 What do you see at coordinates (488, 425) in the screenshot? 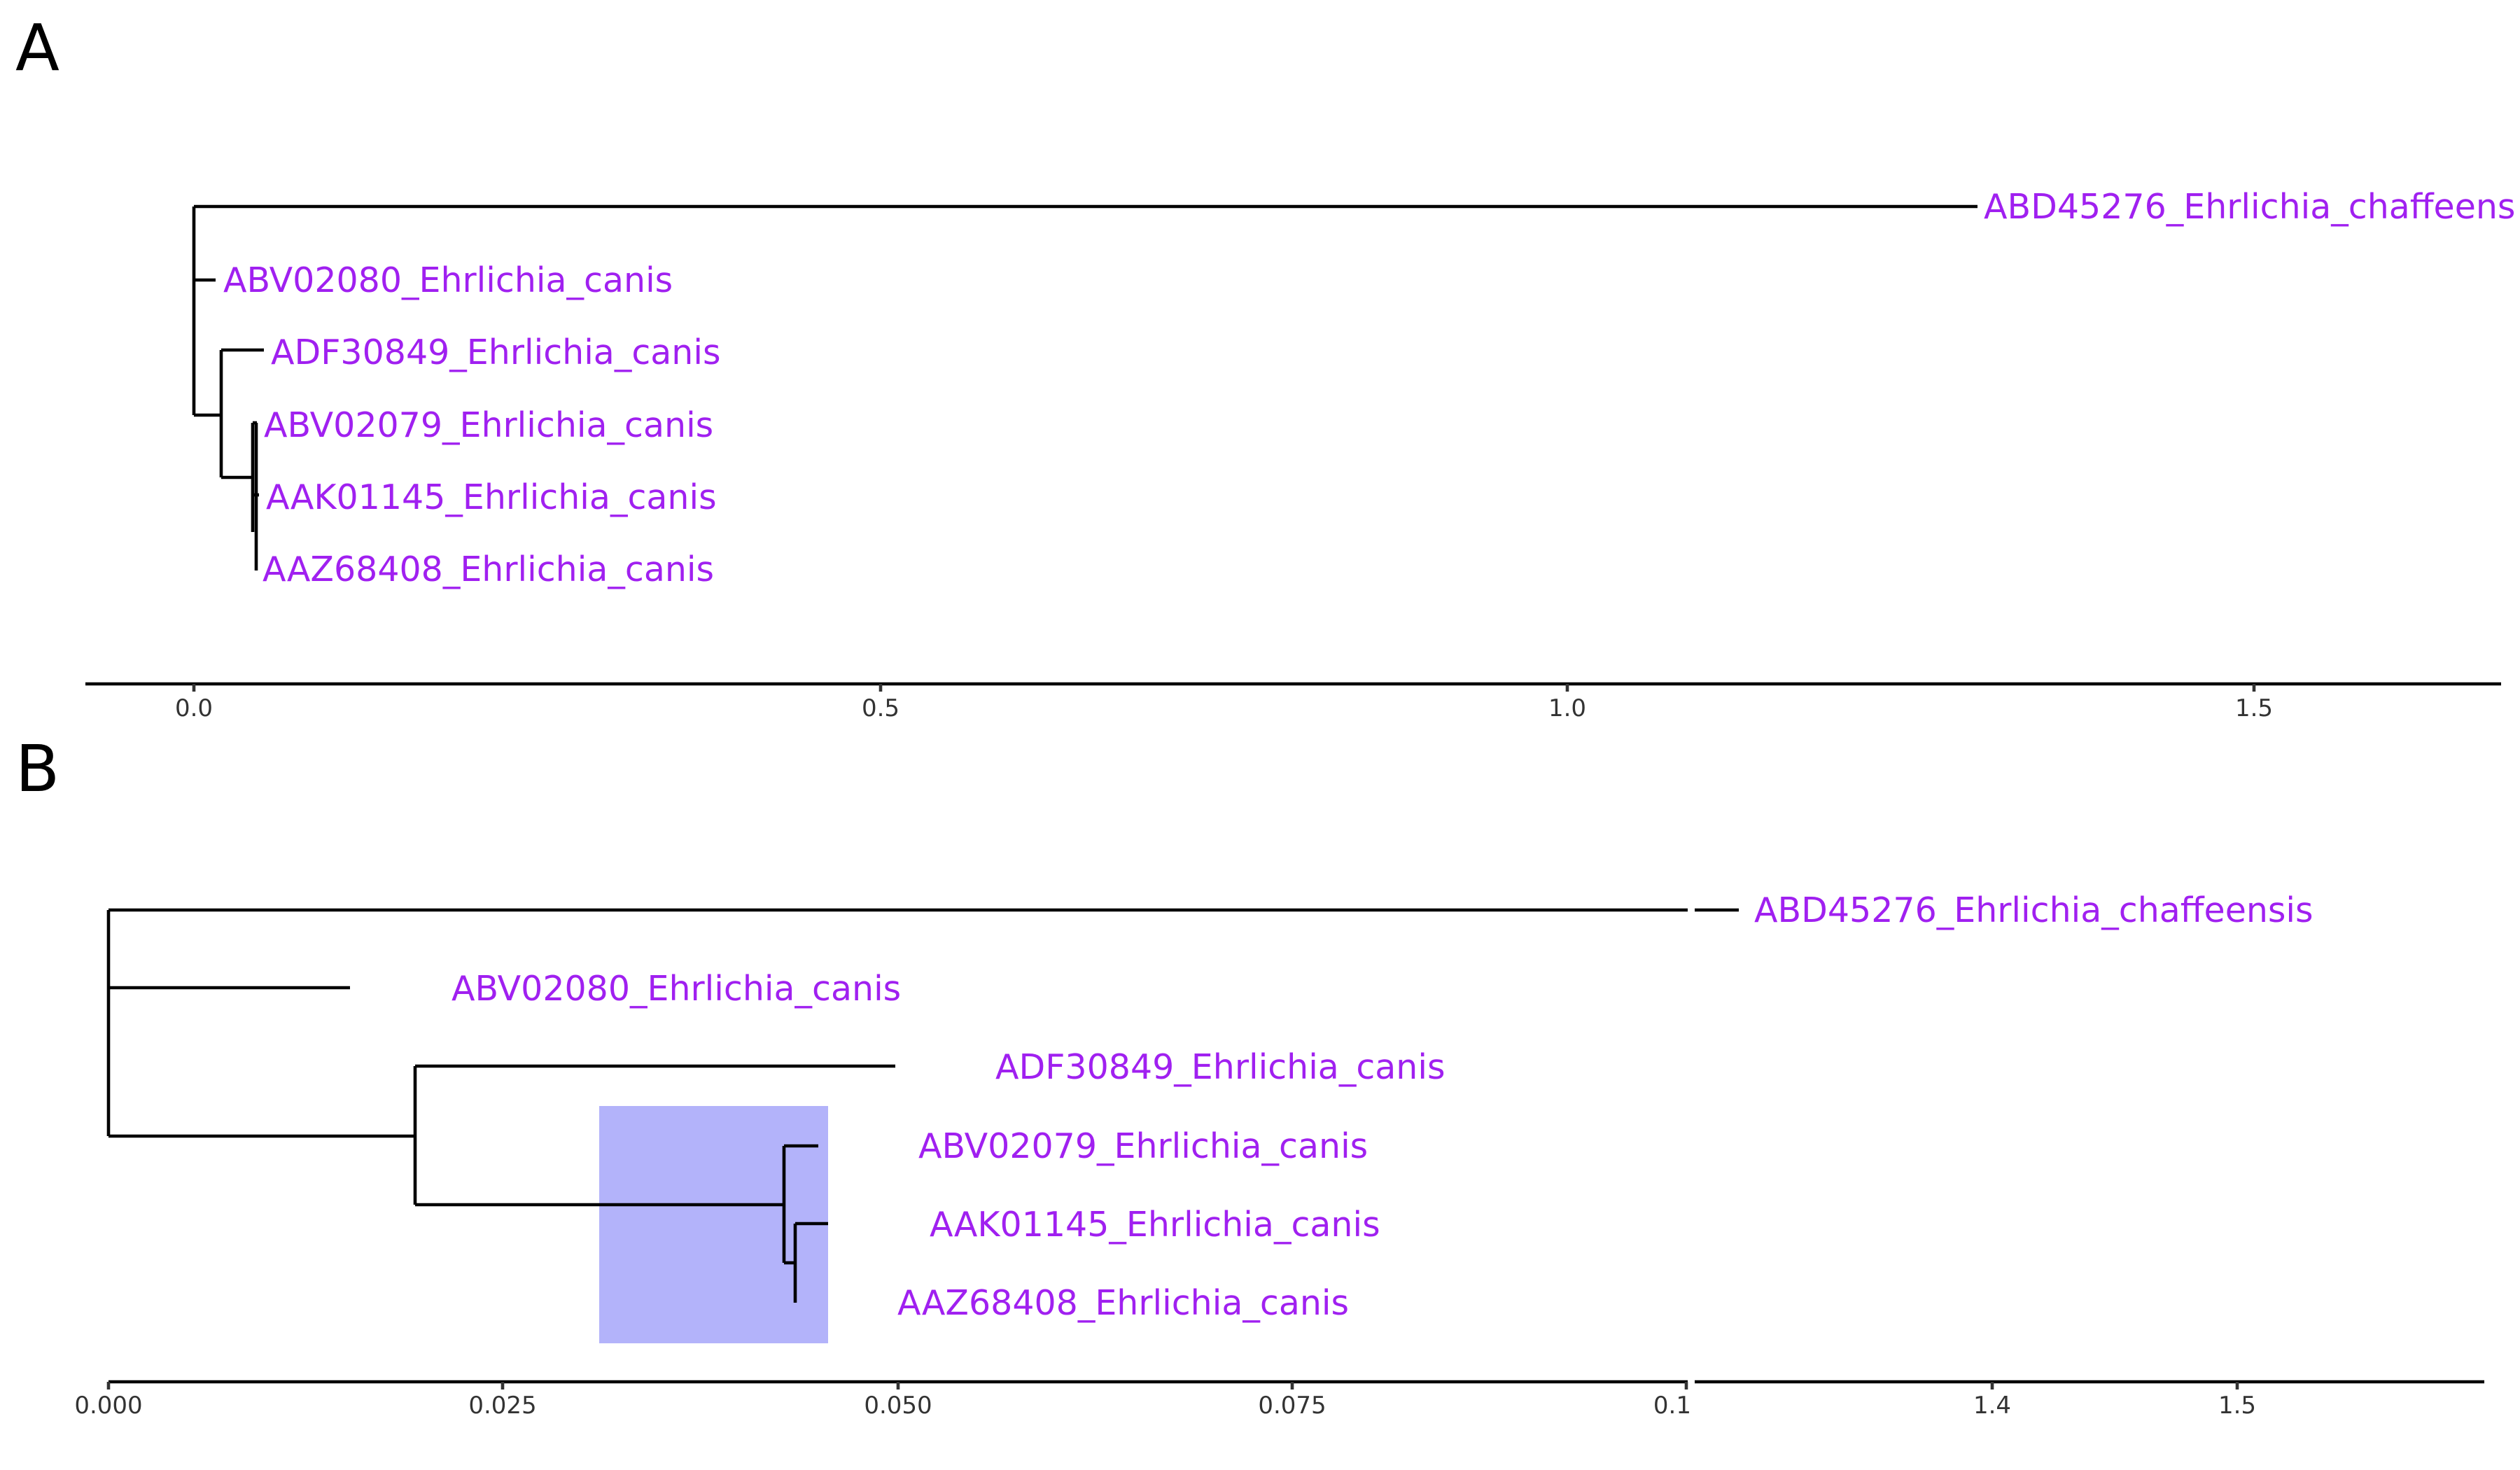
I see `tip-label-a-abv02079: ABV02079_Ehrlichia_canis` at bounding box center [488, 425].